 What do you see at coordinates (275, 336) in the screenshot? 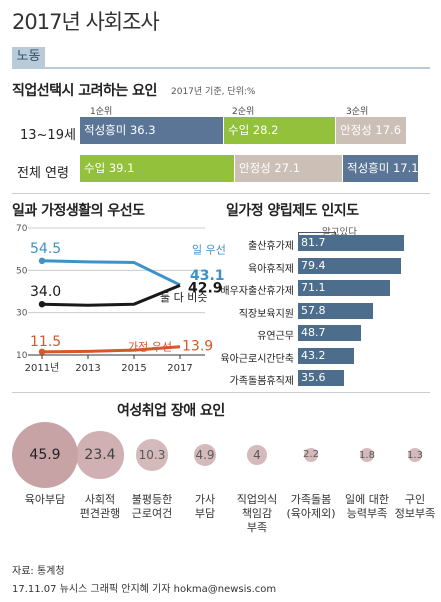
I see `bar-category-label: 유연근무` at bounding box center [275, 336].